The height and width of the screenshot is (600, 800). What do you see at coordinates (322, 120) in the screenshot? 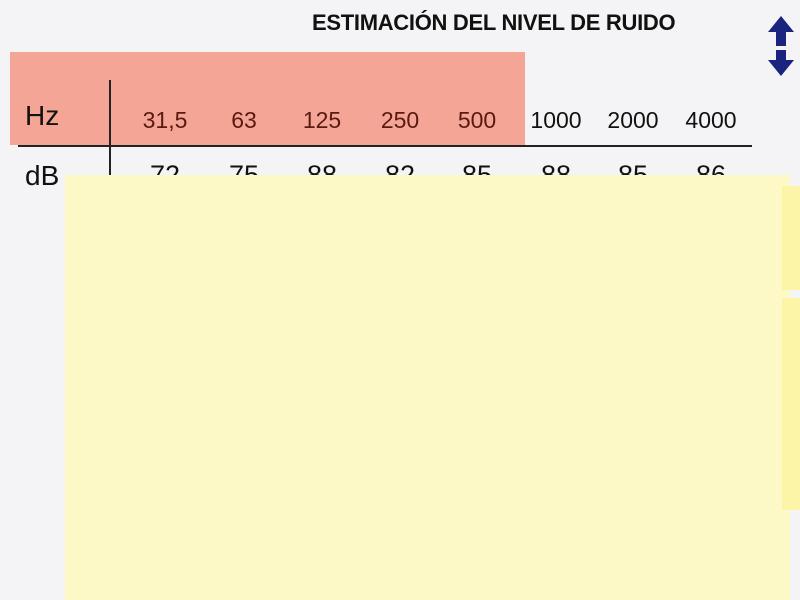
I see `frequency-cell: 125` at bounding box center [322, 120].